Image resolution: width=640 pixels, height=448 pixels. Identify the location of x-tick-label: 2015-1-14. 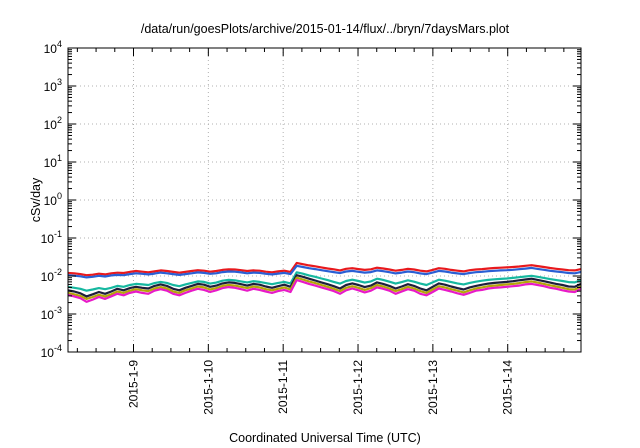
(508, 387).